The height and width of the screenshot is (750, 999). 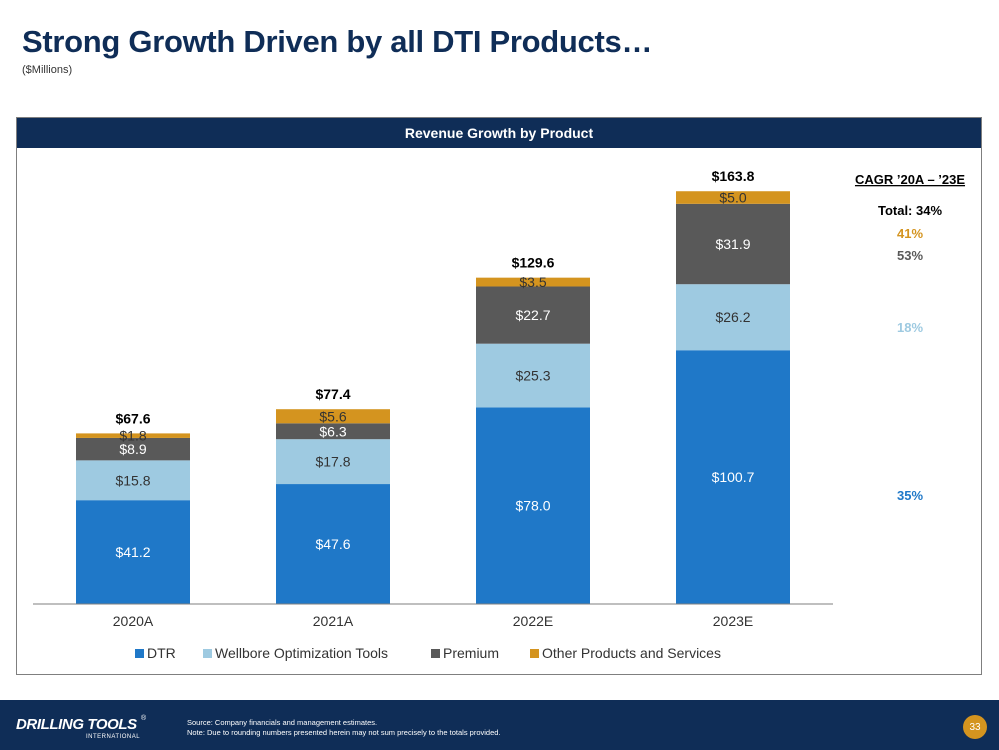 What do you see at coordinates (910, 495) in the screenshot?
I see `cagr-value-dtr: 35%` at bounding box center [910, 495].